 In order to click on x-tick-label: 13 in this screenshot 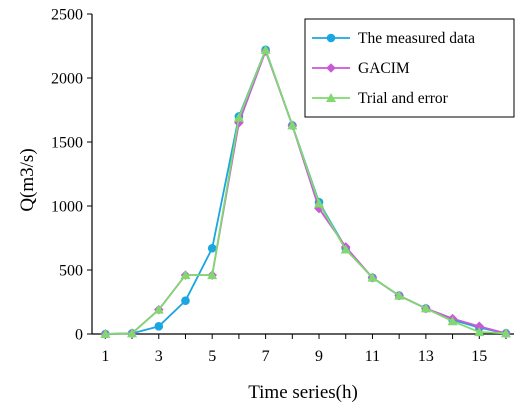, I will do `click(426, 356)`.